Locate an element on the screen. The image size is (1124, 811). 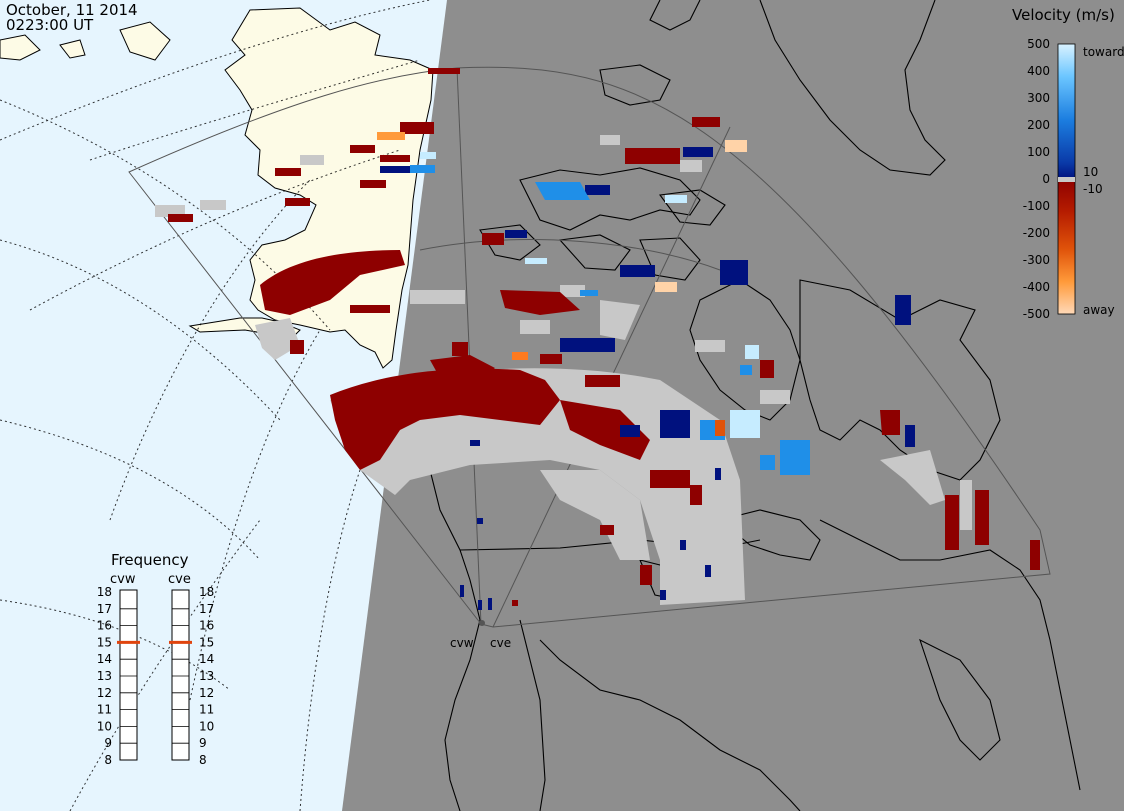
frequency-tick-label-right: 11 is located at coordinates (206, 710).